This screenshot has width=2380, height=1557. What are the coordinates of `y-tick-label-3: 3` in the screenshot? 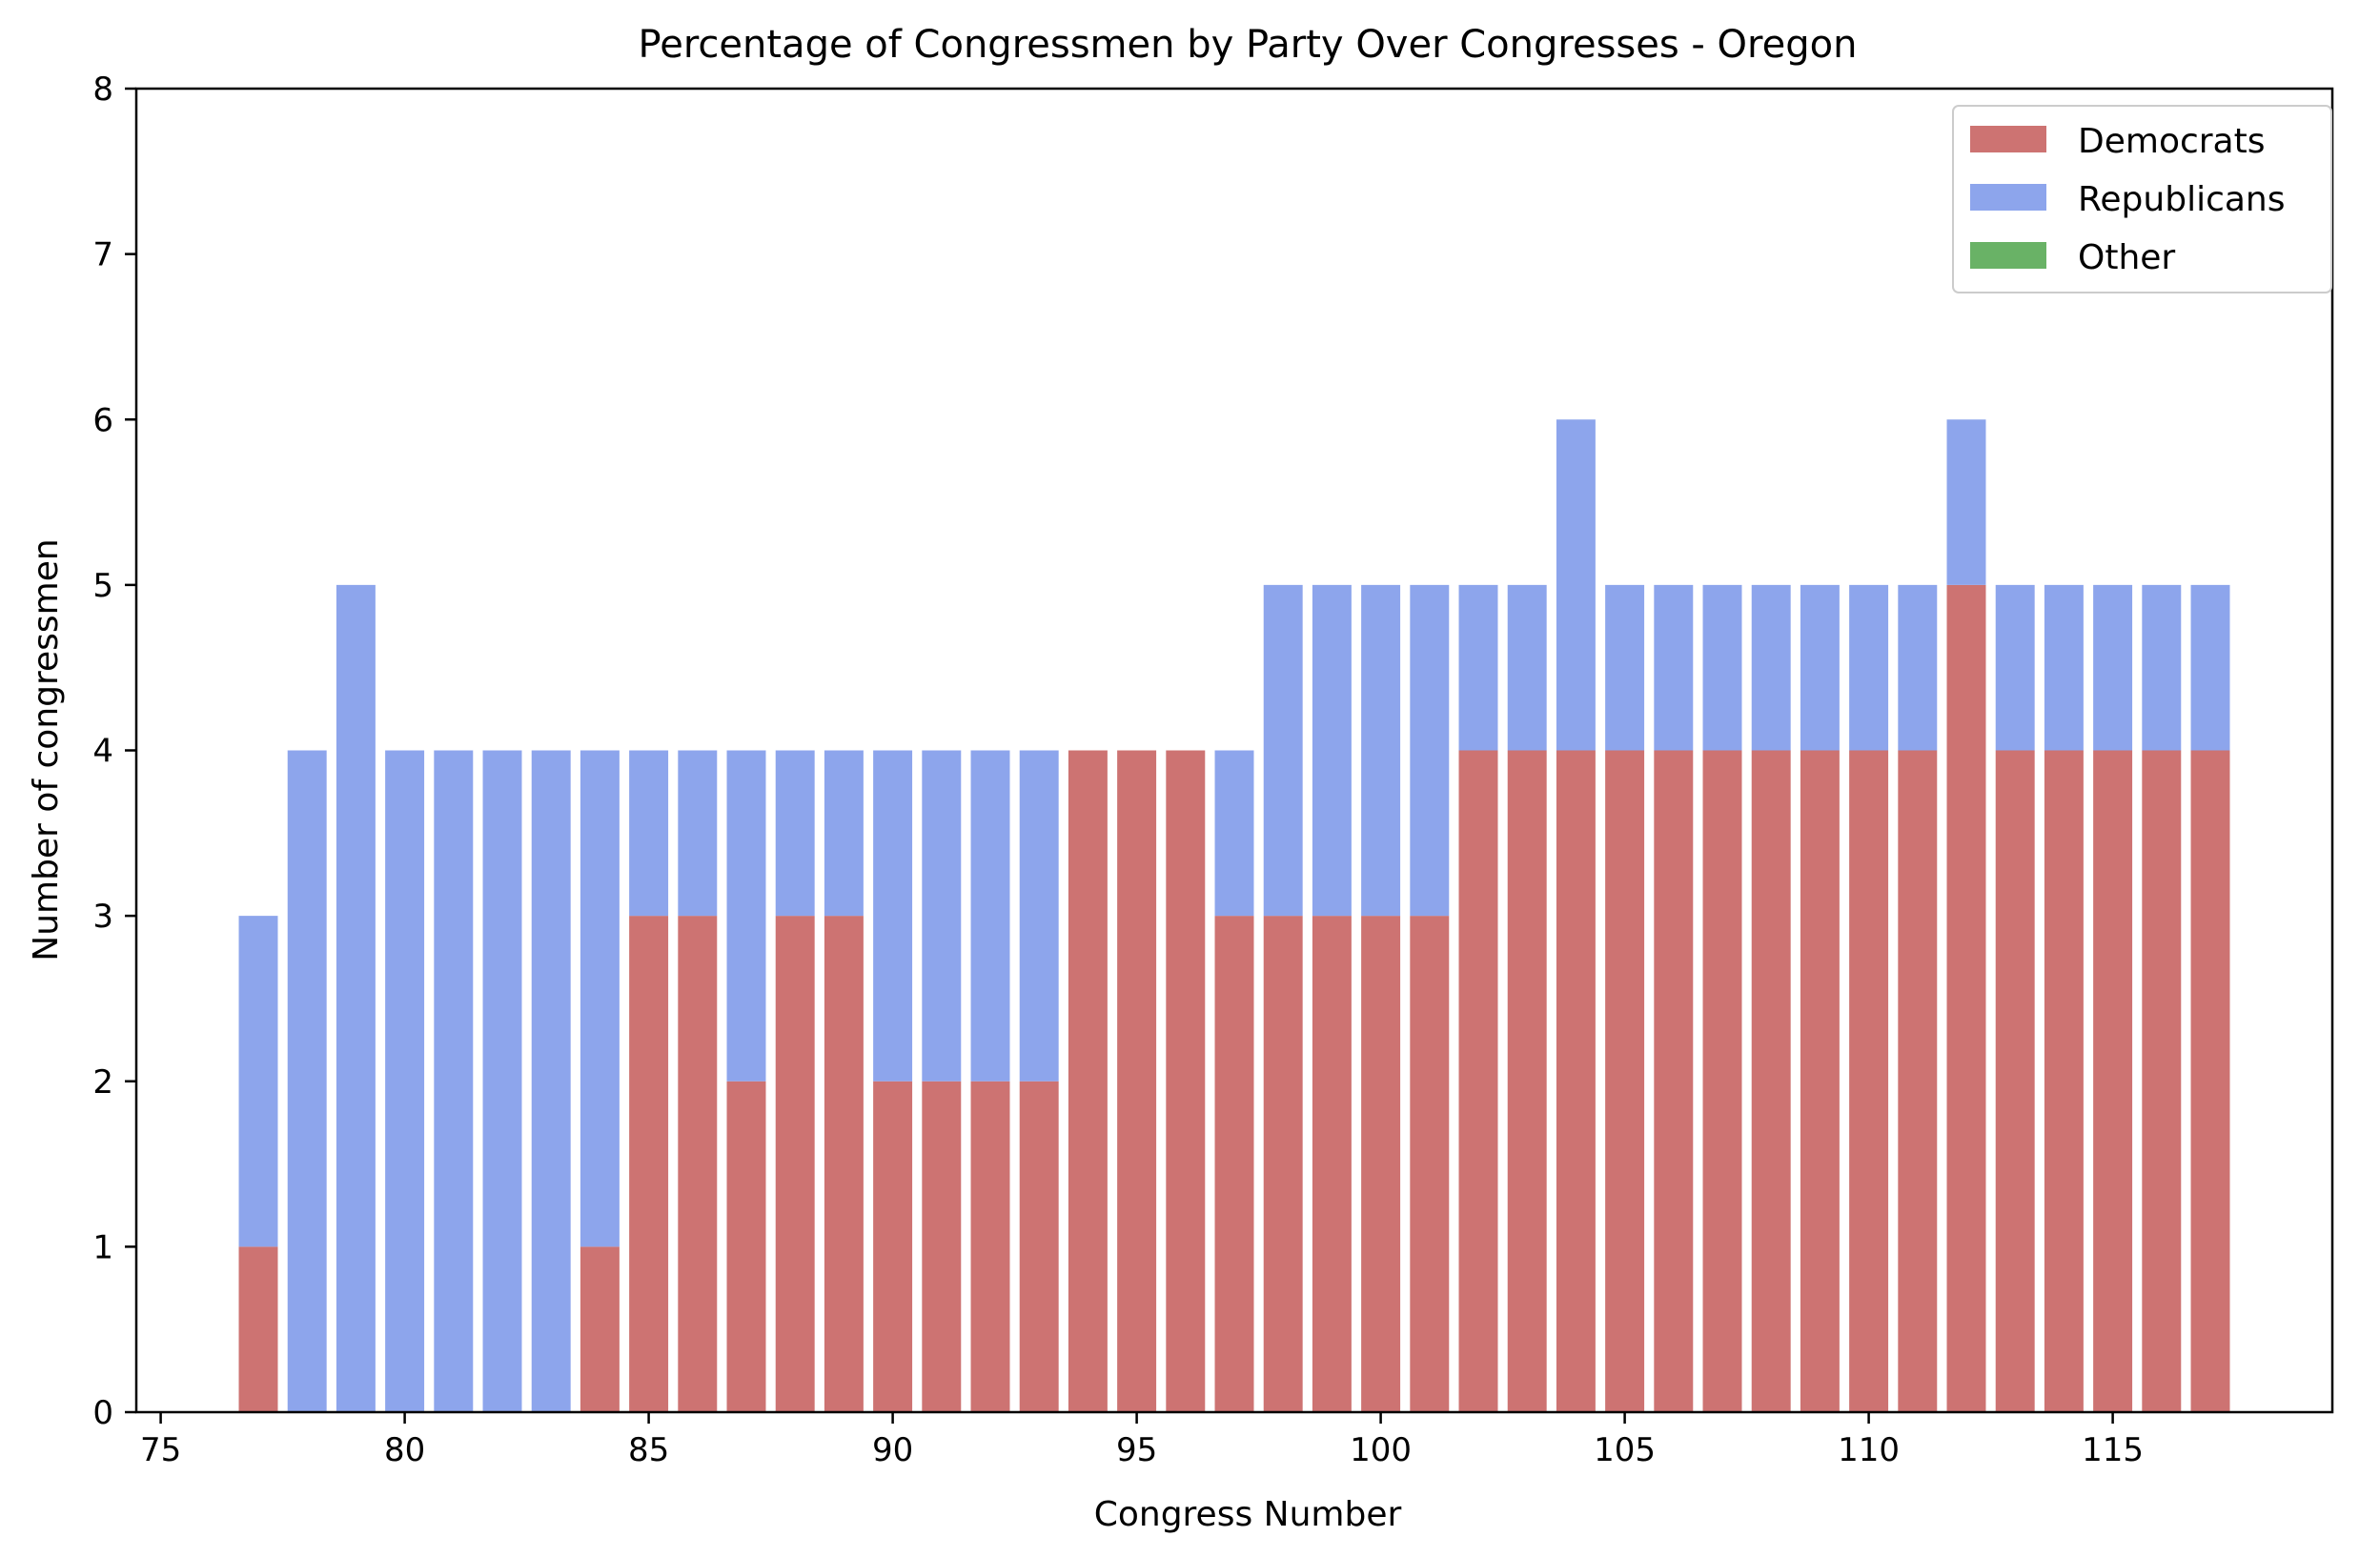 It's located at (102, 917).